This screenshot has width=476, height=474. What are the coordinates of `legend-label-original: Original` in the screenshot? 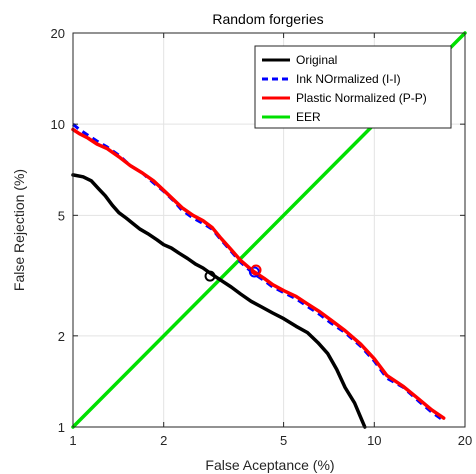 It's located at (316, 60).